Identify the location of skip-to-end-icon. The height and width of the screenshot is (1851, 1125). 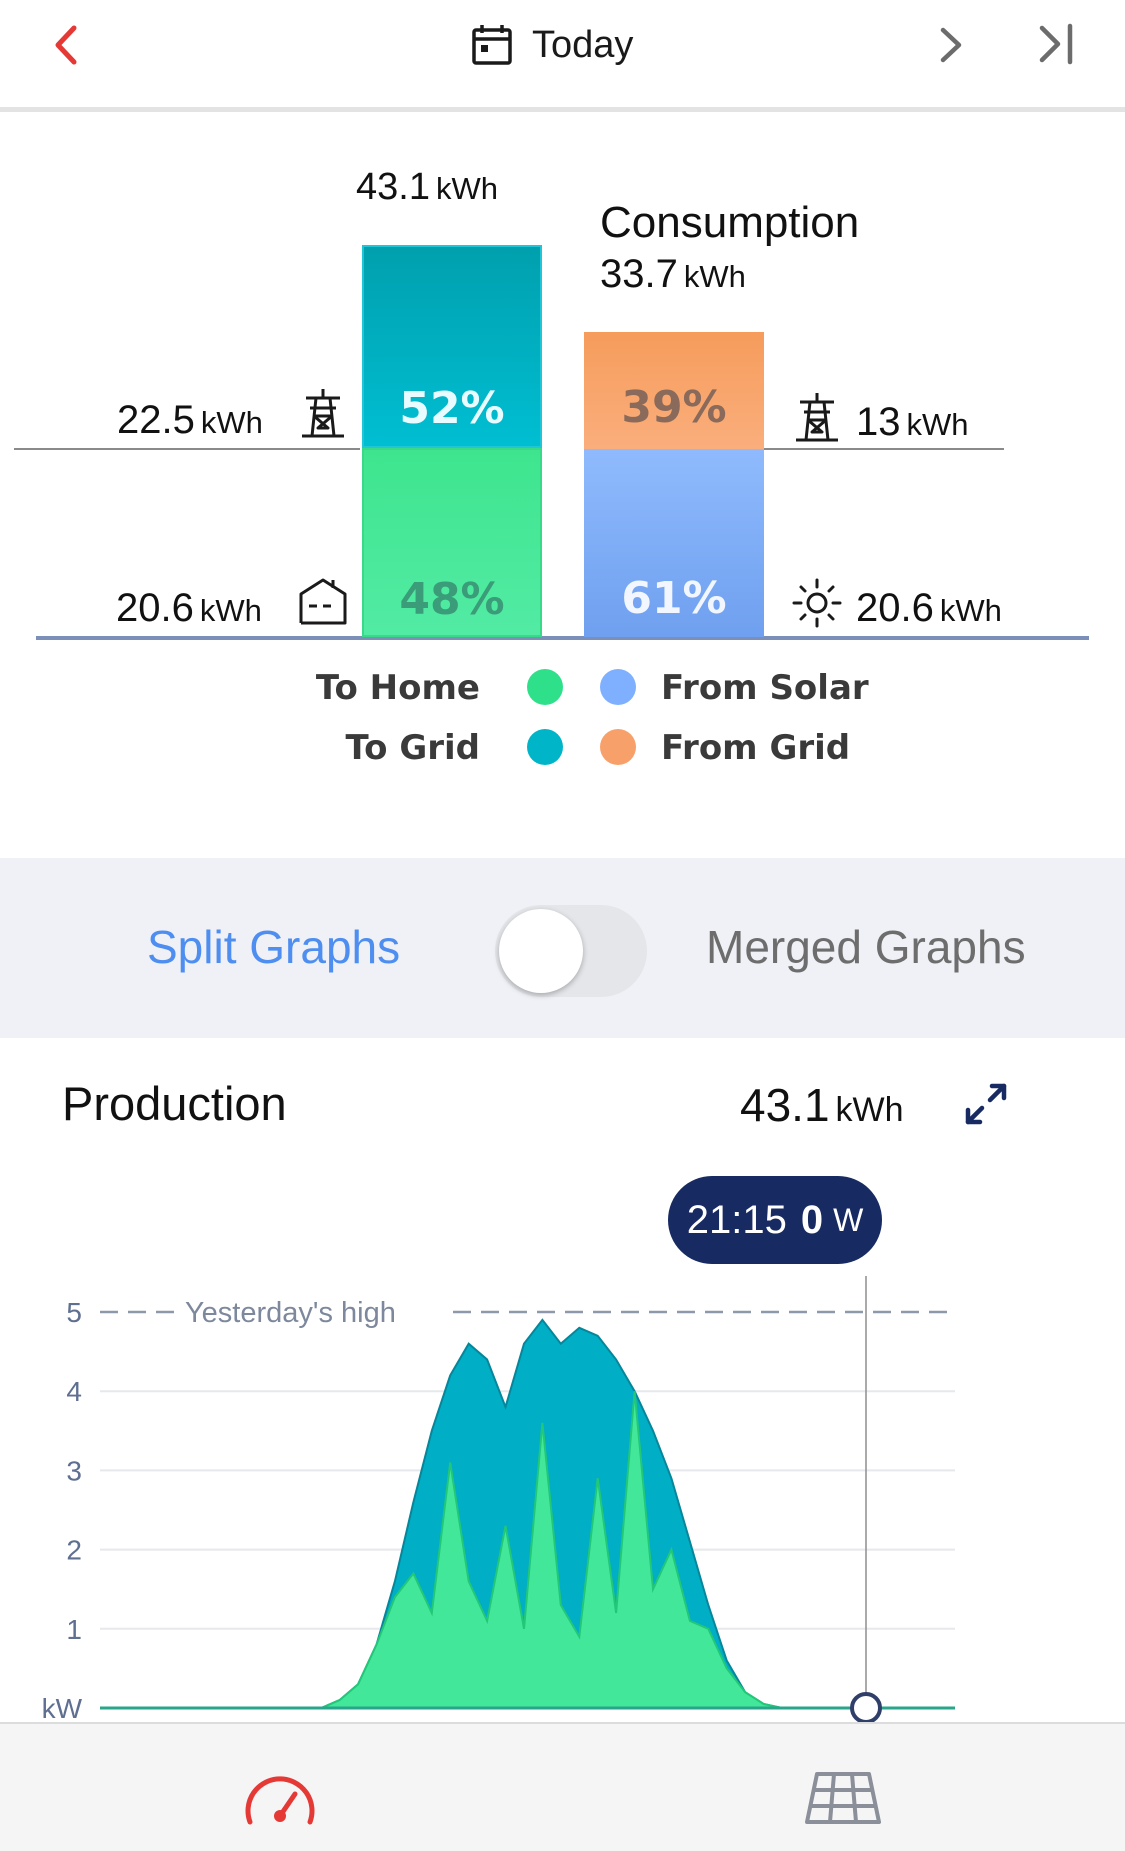
(1057, 44).